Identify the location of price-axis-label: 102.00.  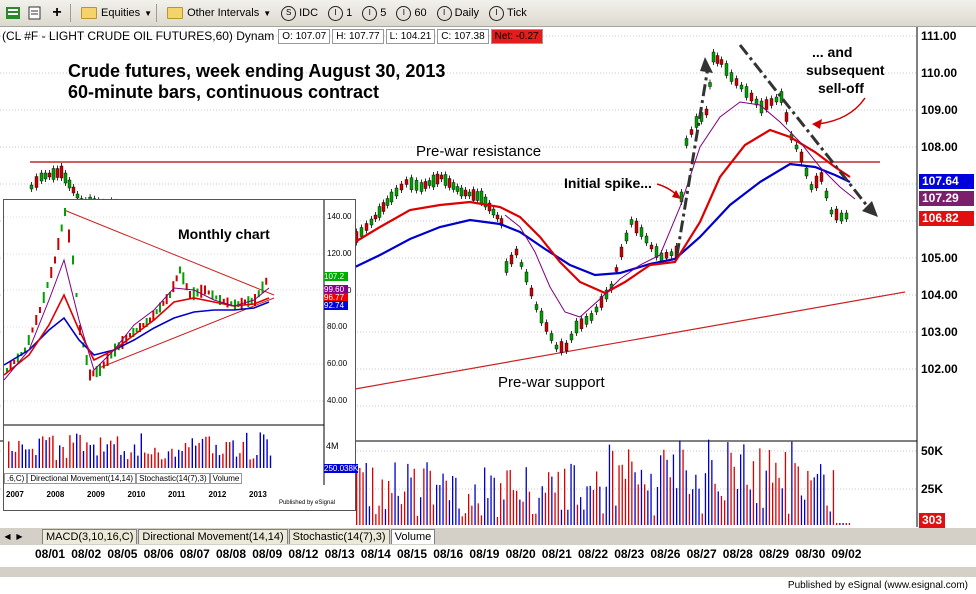
(939, 369).